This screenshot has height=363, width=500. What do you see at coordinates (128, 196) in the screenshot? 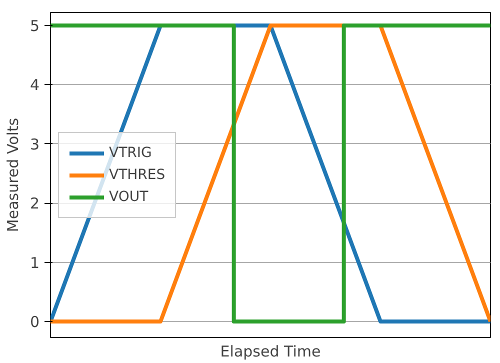
I see `legend-label: VOUT` at bounding box center [128, 196].